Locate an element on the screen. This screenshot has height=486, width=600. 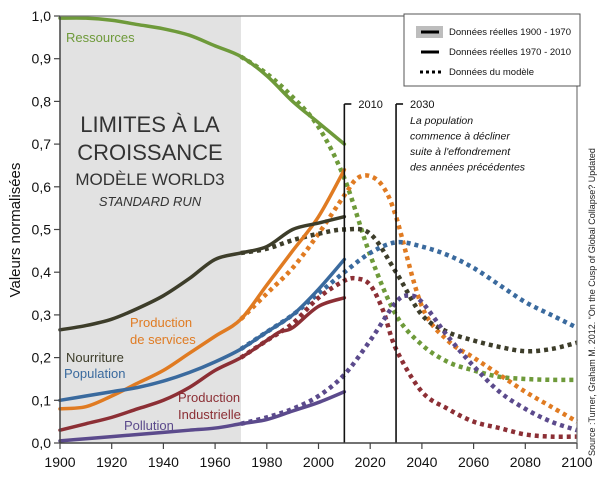
x-tick-label: 2000 is located at coordinates (318, 462).